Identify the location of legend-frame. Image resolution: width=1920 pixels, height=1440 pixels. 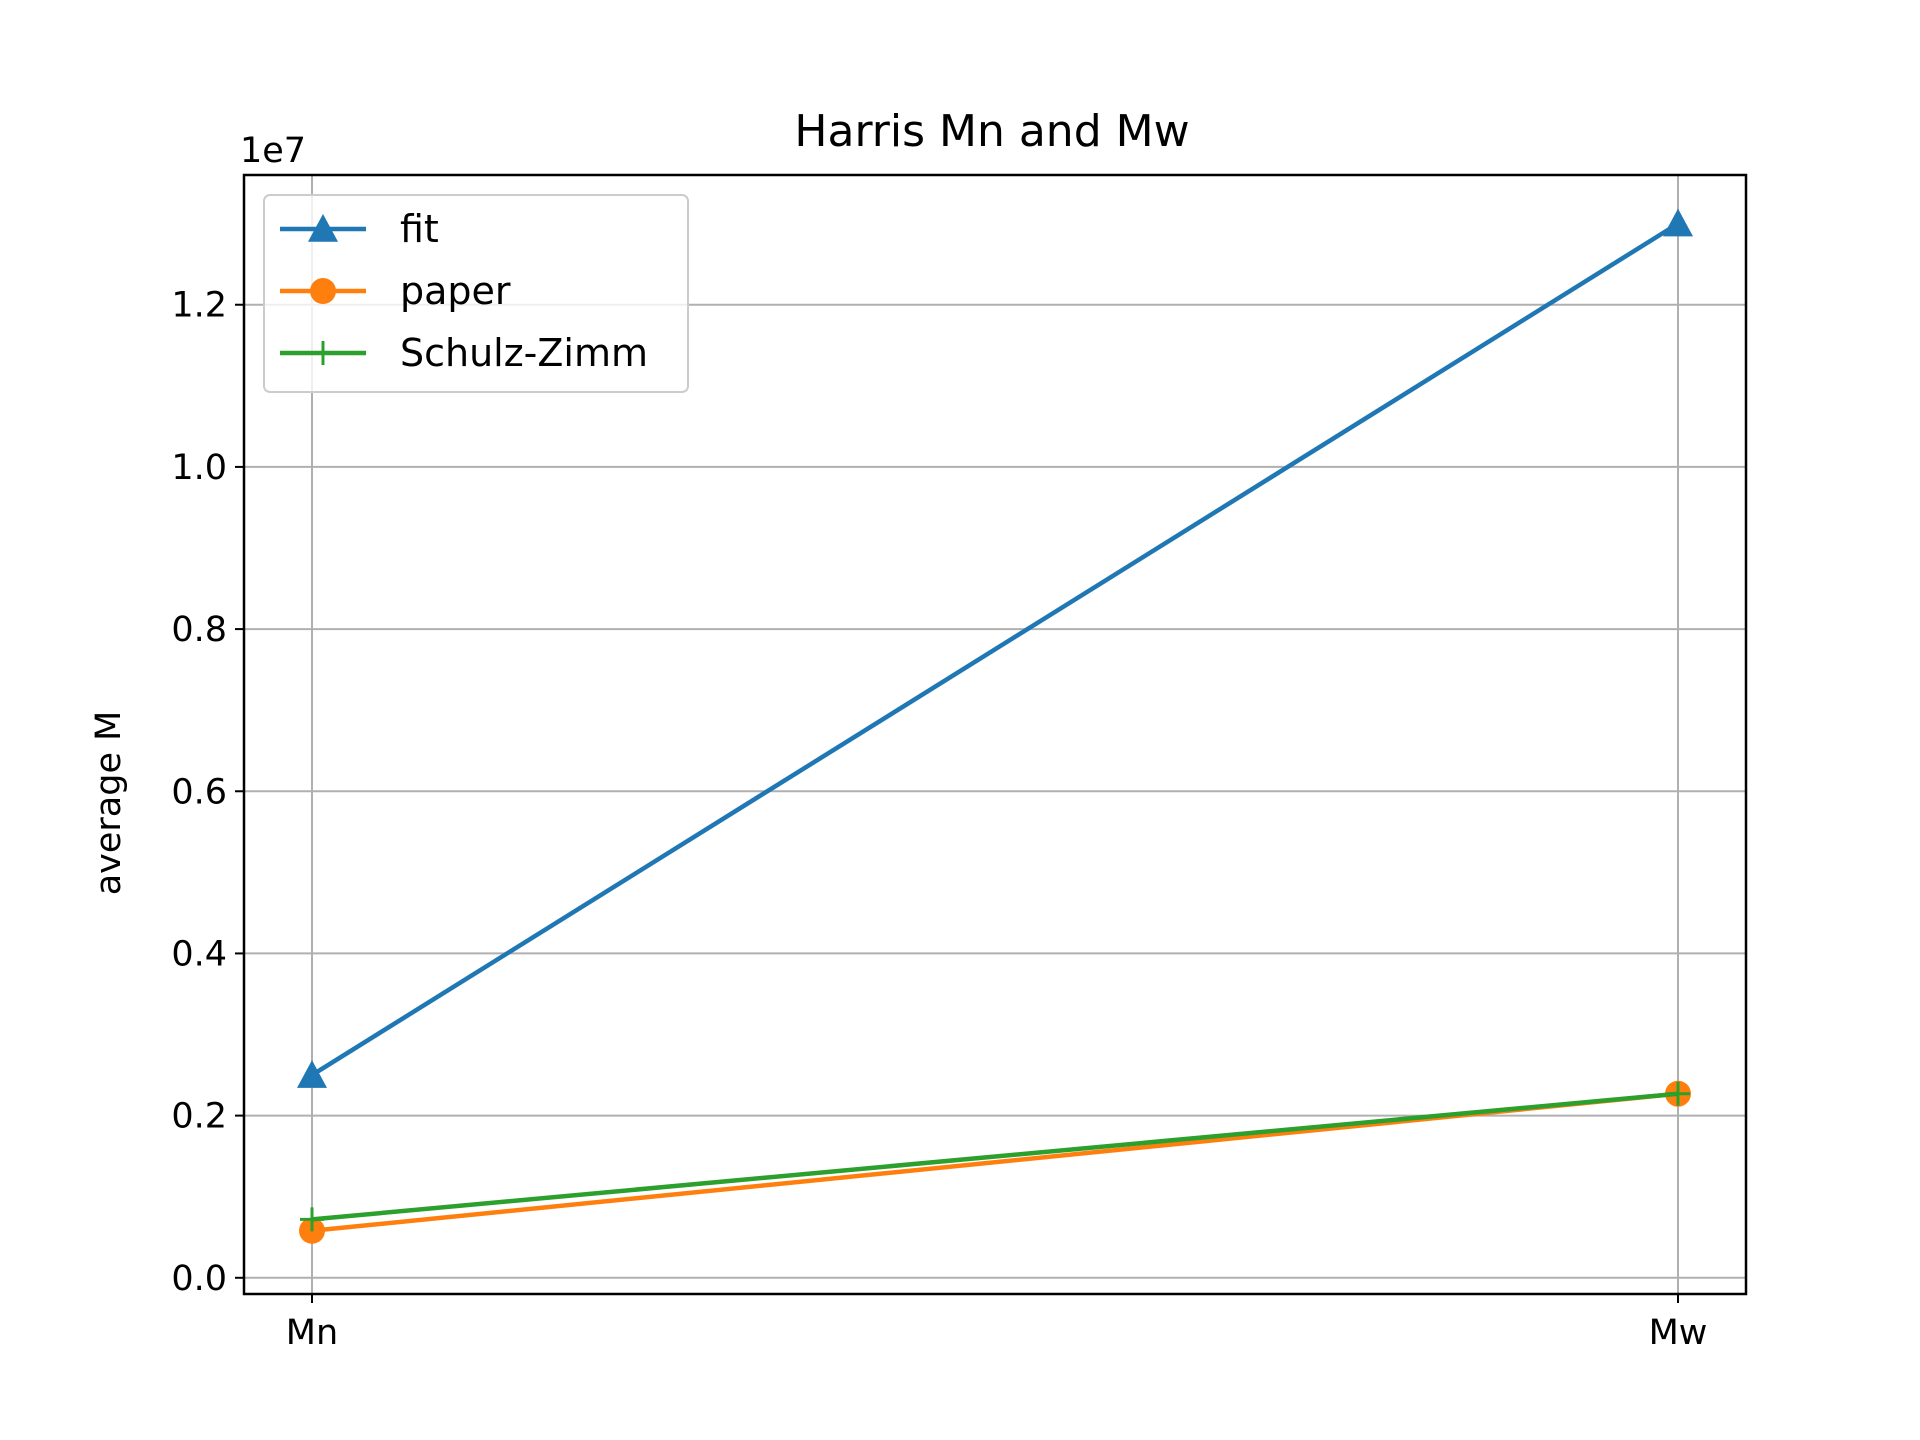
(476, 293).